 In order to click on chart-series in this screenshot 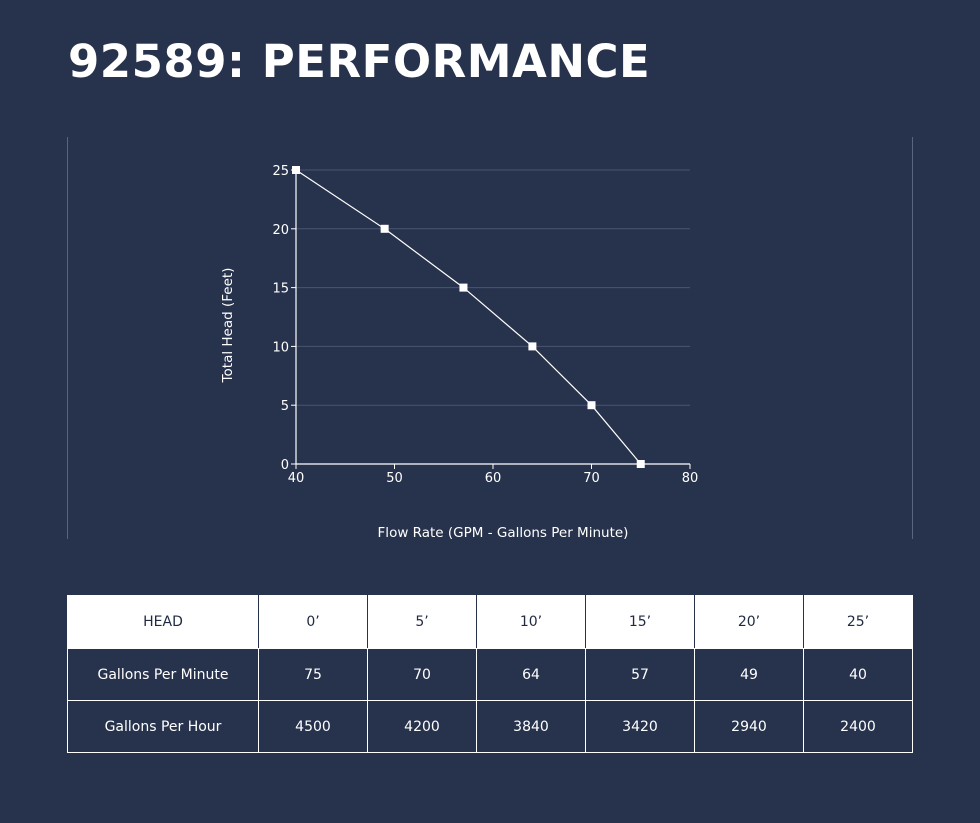, I will do `click(468, 317)`.